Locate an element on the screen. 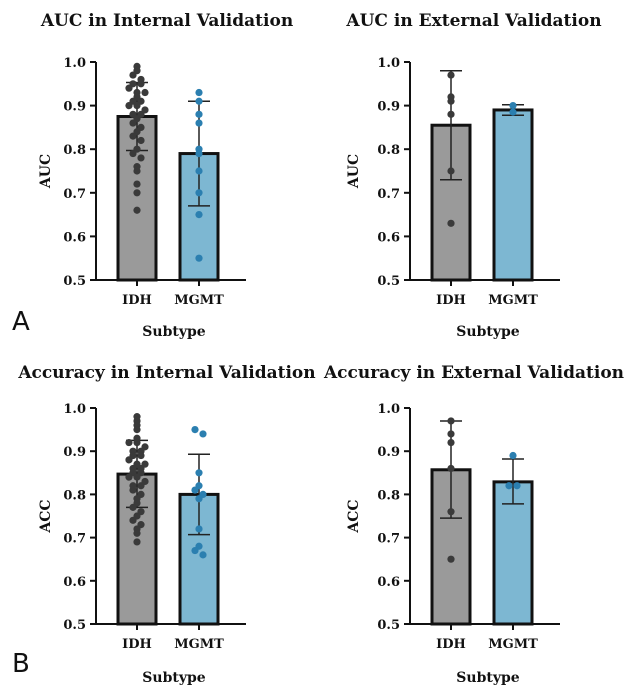 The width and height of the screenshot is (624, 688). bar-mgmt is located at coordinates (513, 195).